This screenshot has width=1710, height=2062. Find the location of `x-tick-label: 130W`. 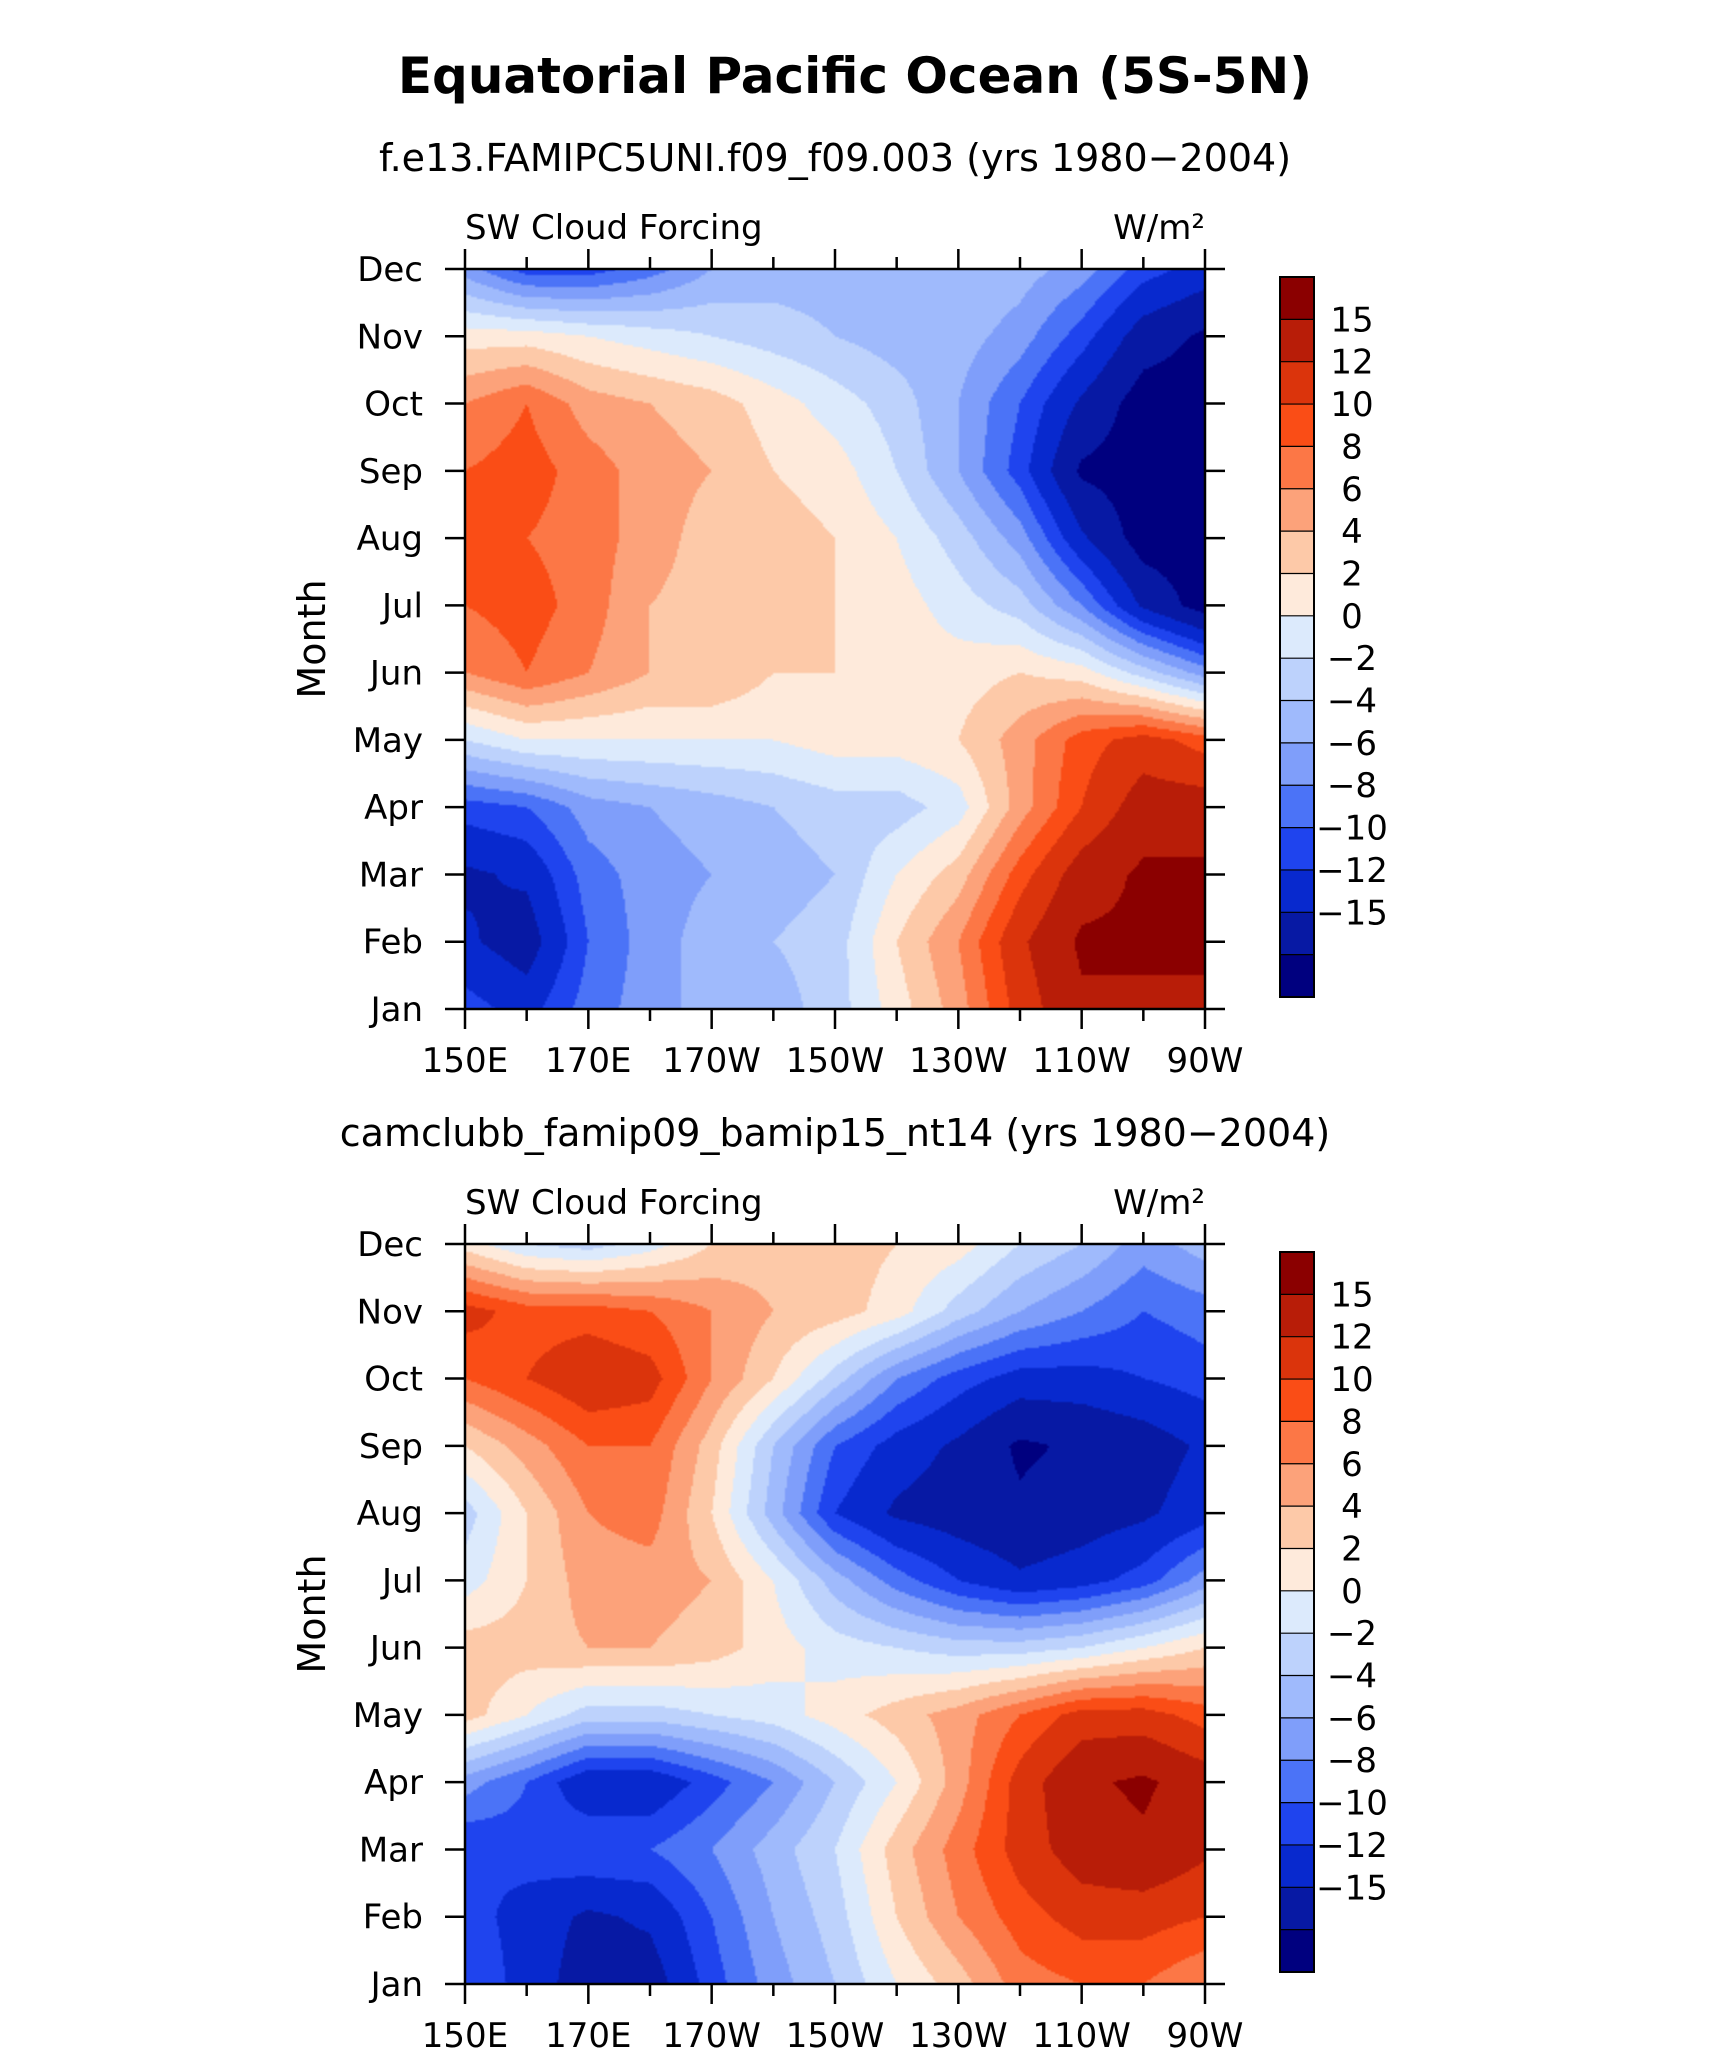

x-tick-label: 130W is located at coordinates (958, 2036).